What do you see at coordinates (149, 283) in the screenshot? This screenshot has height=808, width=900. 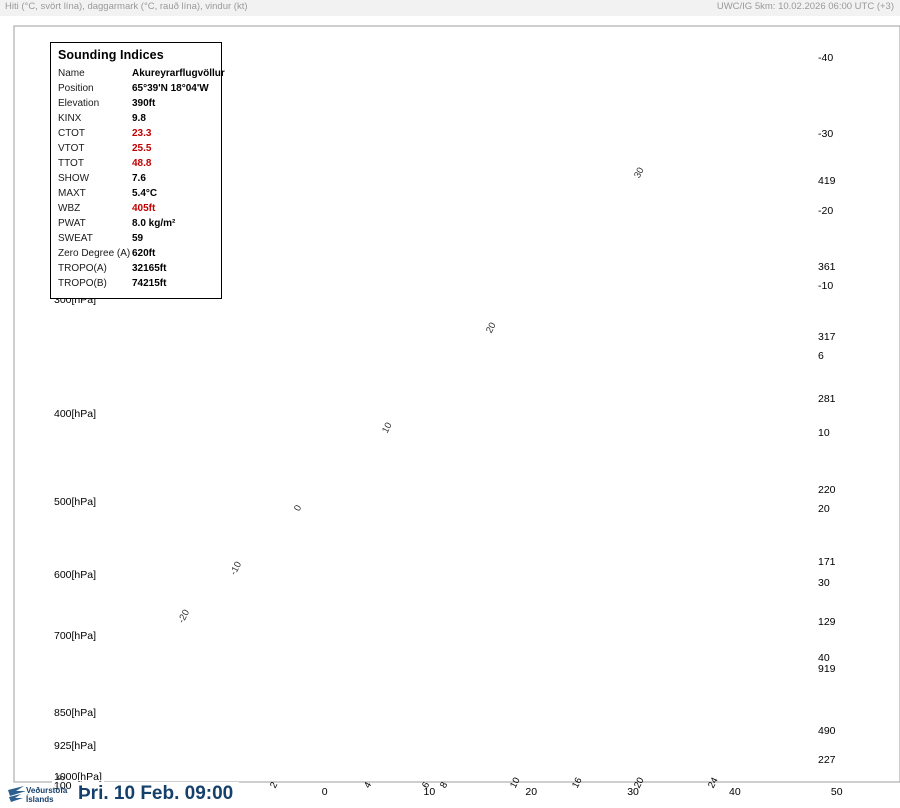 I see `indices-value: 74215ft` at bounding box center [149, 283].